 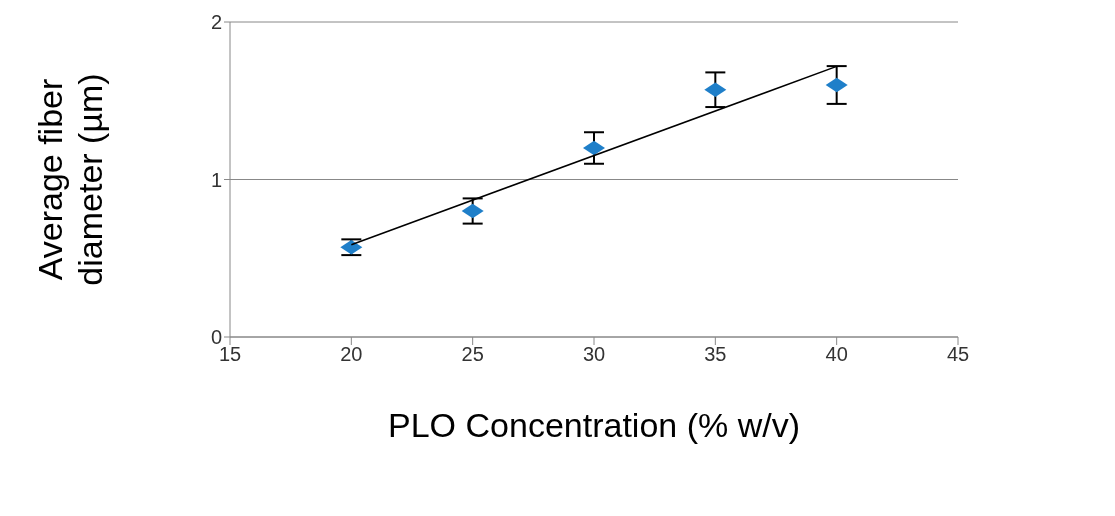 I want to click on y-tick-label: 2, so click(x=216, y=22).